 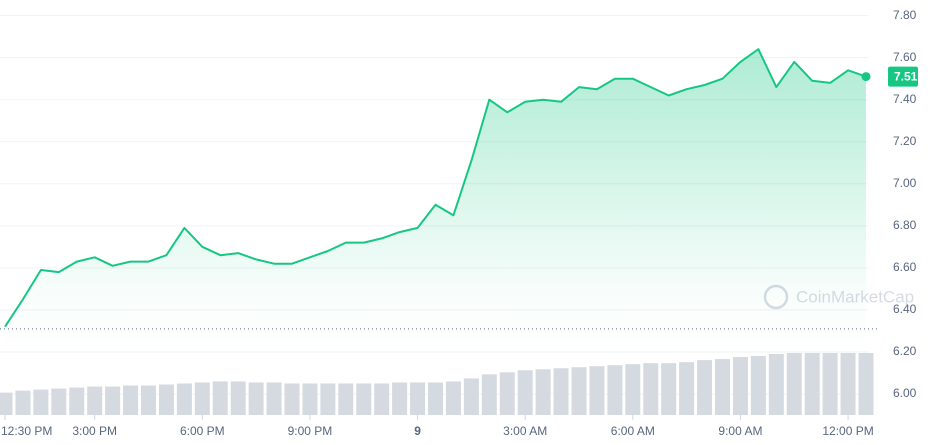 What do you see at coordinates (905, 183) in the screenshot?
I see `y-tick-label: 7.00` at bounding box center [905, 183].